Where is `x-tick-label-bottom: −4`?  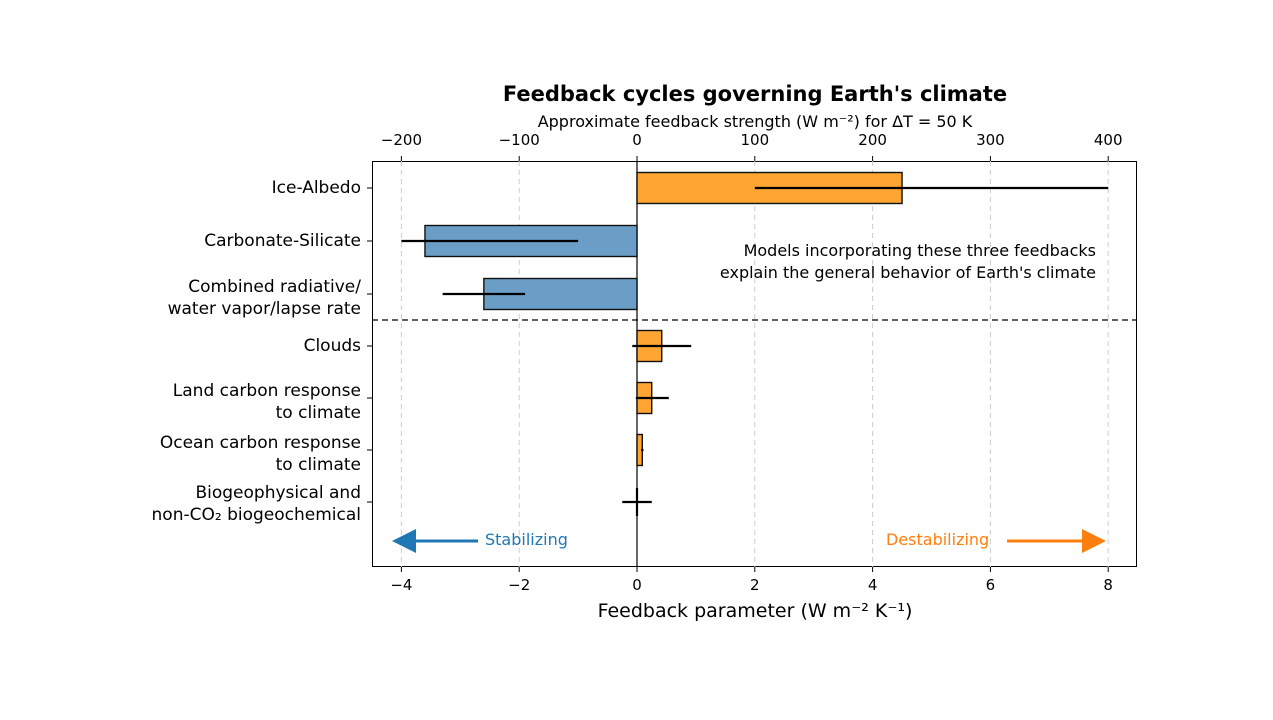
x-tick-label-bottom: −4 is located at coordinates (401, 585).